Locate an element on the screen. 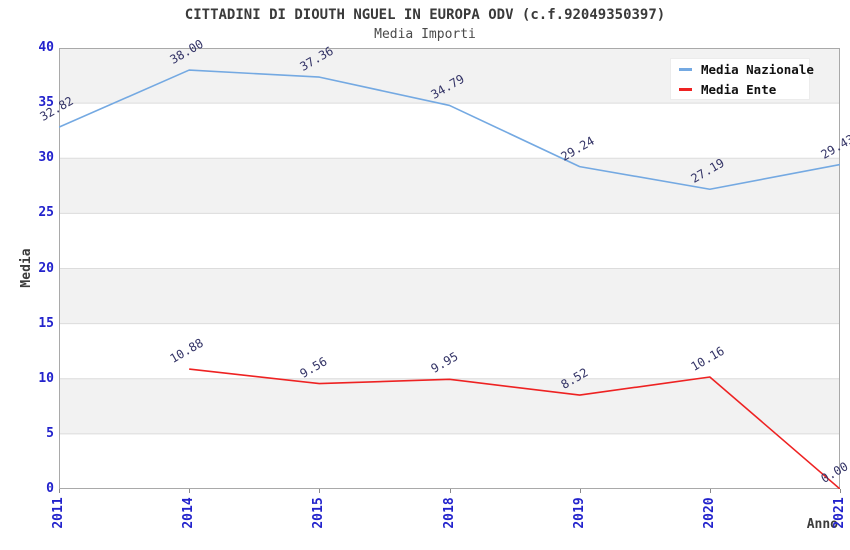  legend-line-swatch-red is located at coordinates (685, 89).